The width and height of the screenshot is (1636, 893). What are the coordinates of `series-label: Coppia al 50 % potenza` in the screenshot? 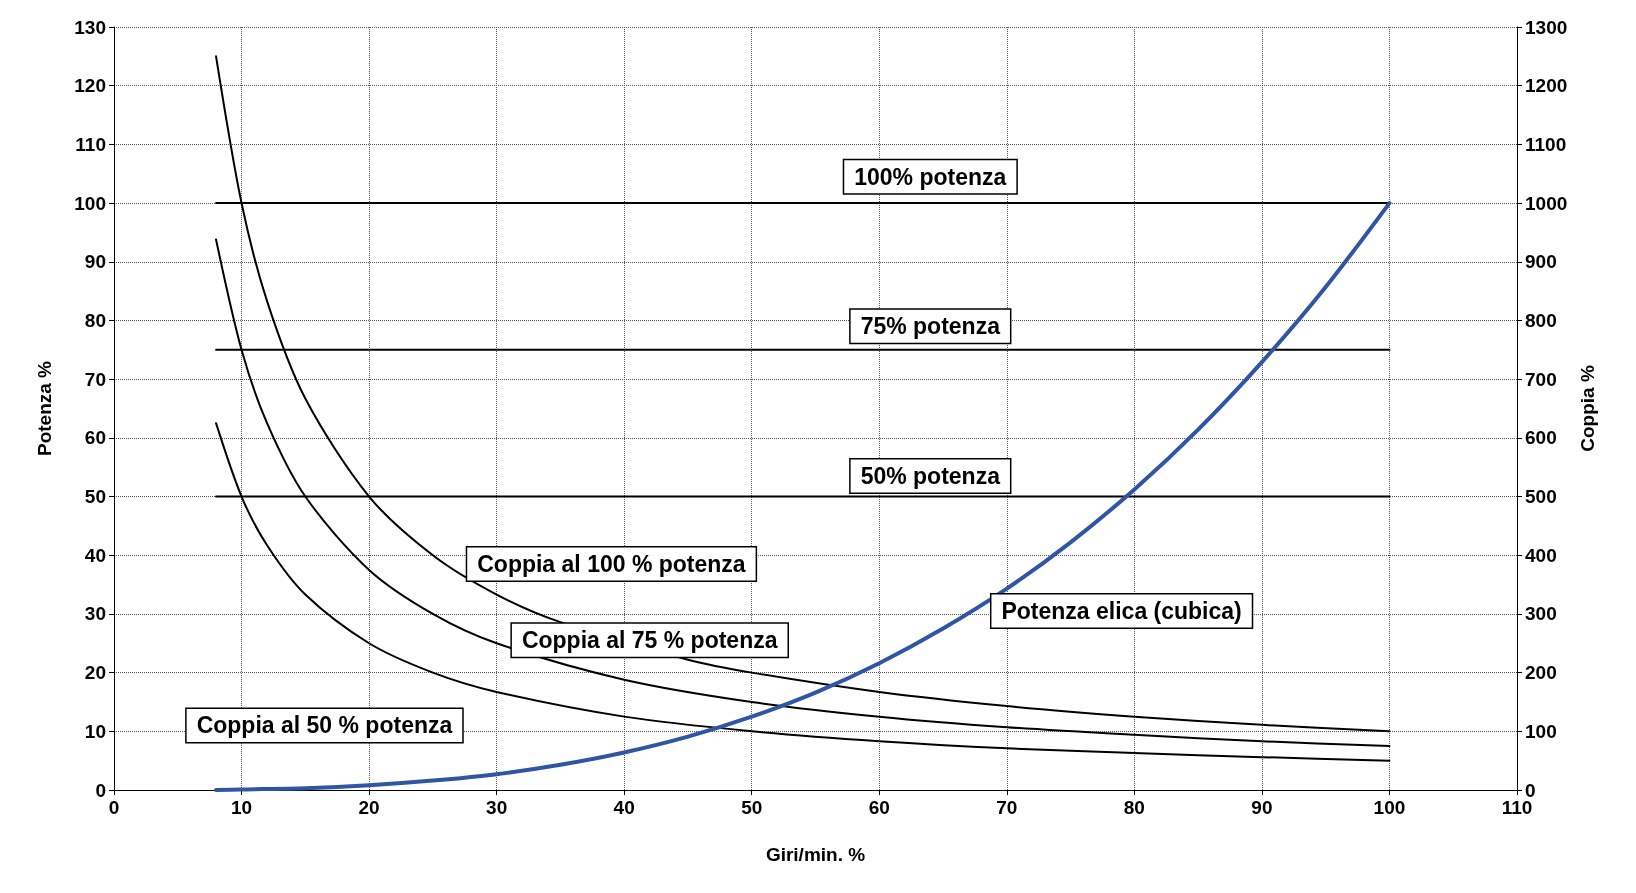 It's located at (324, 725).